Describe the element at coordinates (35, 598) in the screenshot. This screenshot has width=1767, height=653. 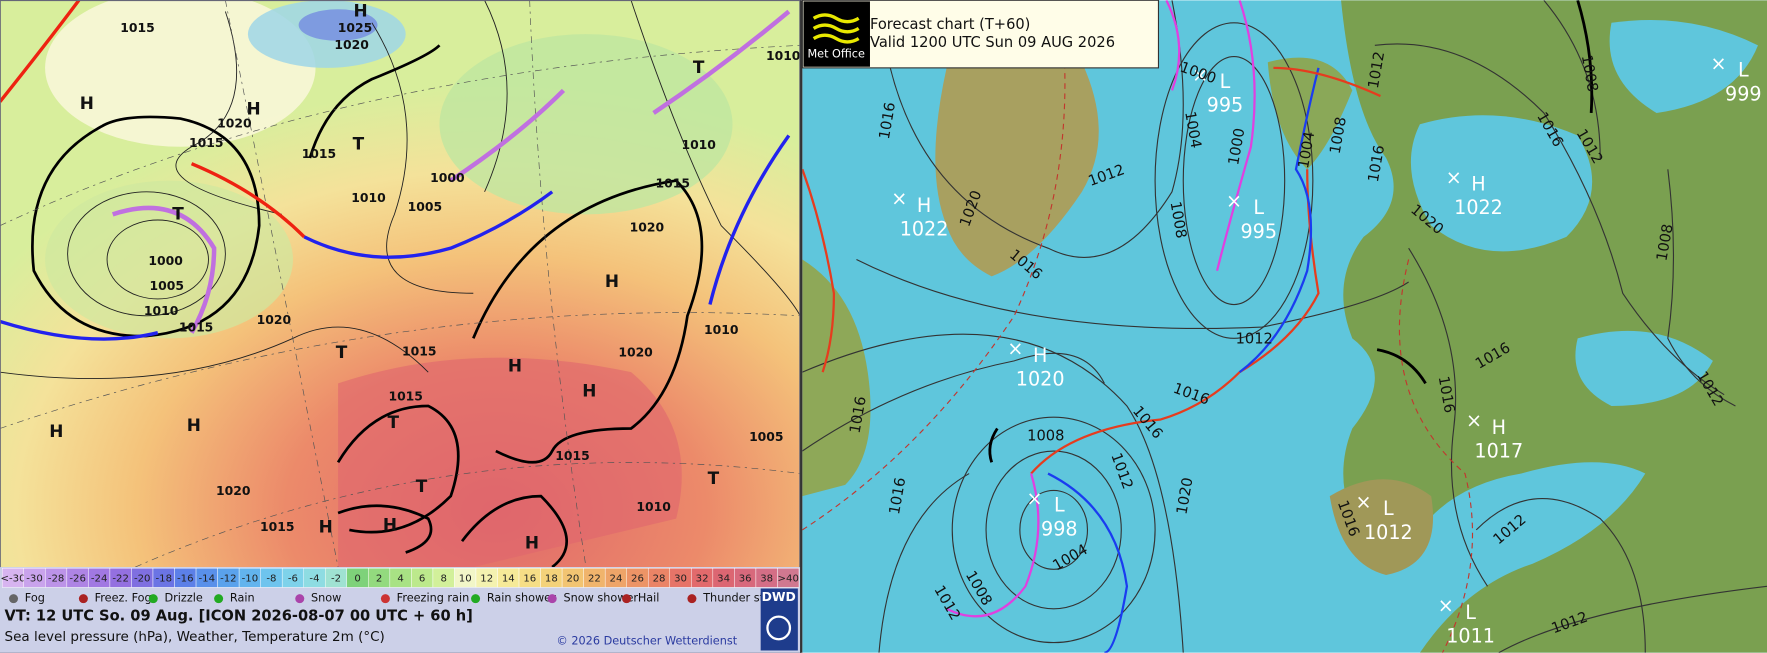
I see `legend-label: Fog` at that location.